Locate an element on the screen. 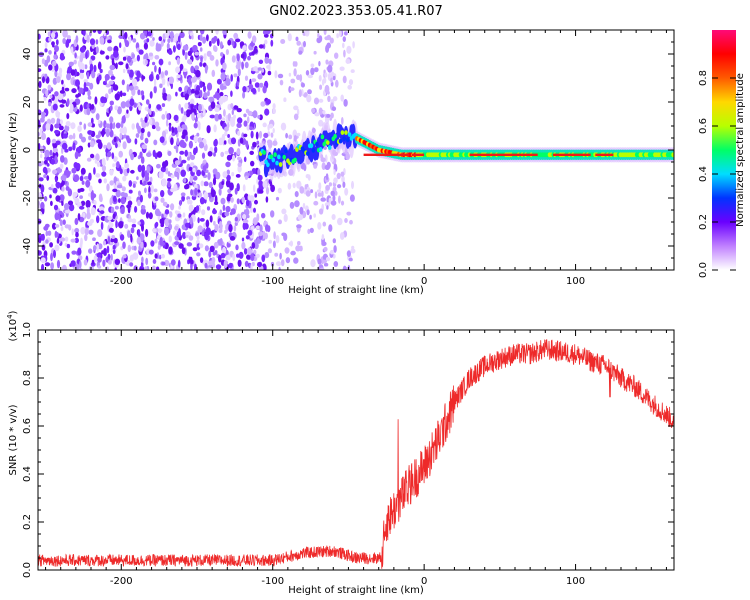 The image size is (750, 600). ridge-core is located at coordinates (342, 133).